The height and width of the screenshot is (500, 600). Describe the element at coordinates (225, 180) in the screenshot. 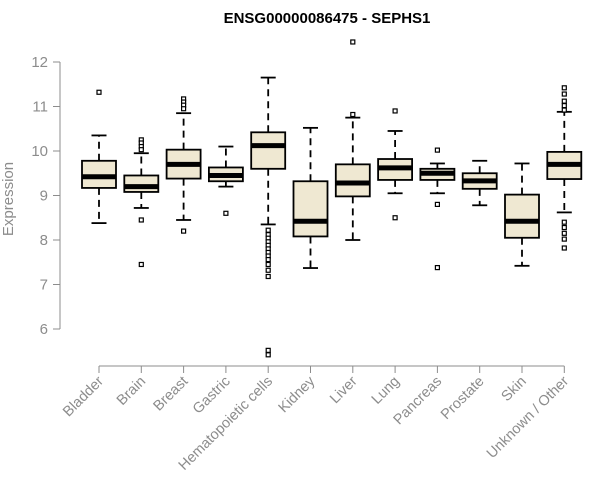

I see `box-gastric` at that location.